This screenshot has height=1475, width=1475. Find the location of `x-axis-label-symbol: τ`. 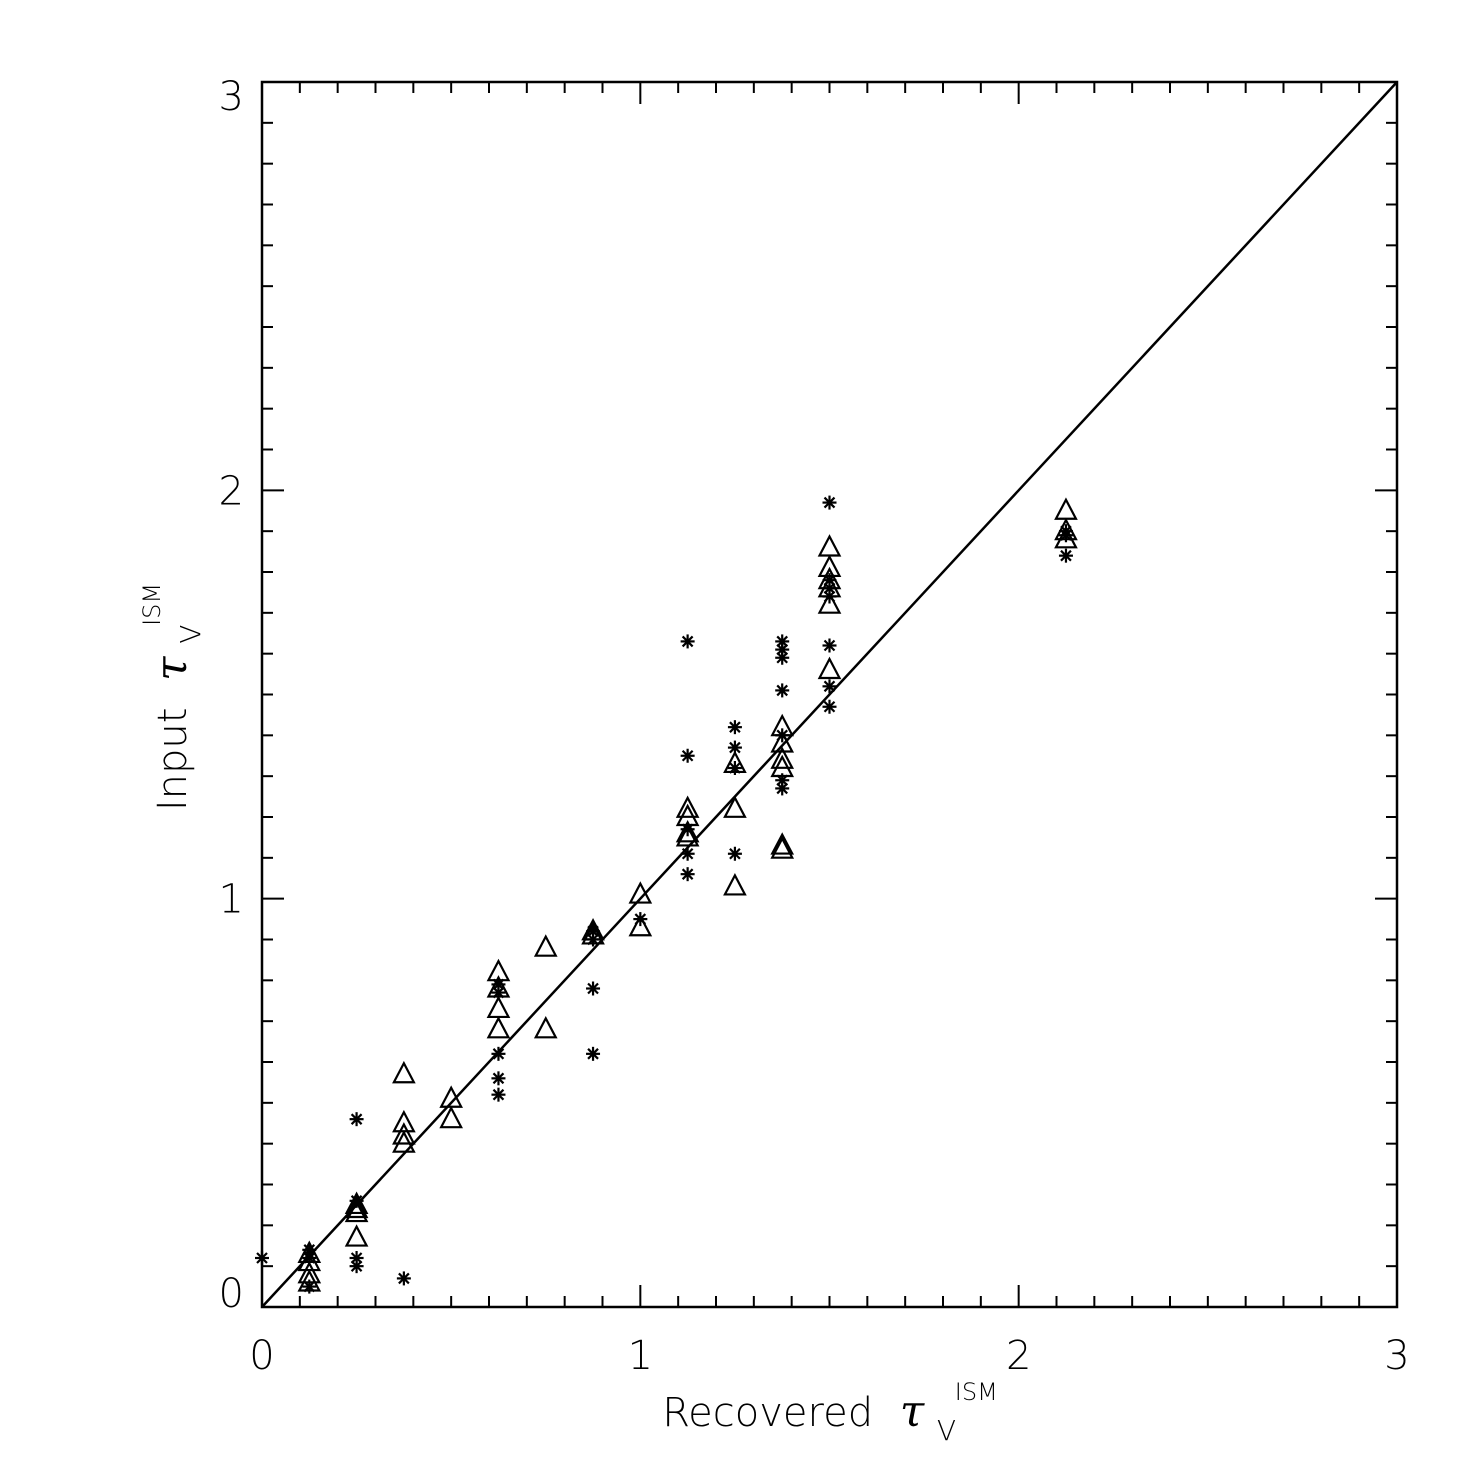

x-axis-label-symbol: τ is located at coordinates (912, 1411).